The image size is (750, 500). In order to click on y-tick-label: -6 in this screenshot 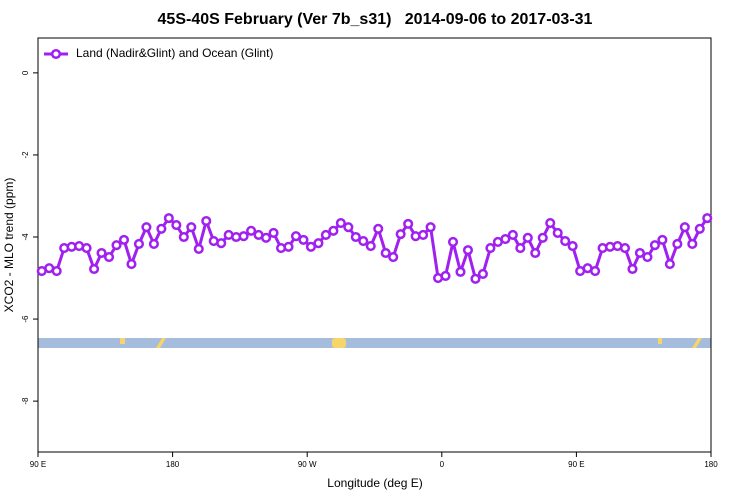, I will do `click(25, 319)`.